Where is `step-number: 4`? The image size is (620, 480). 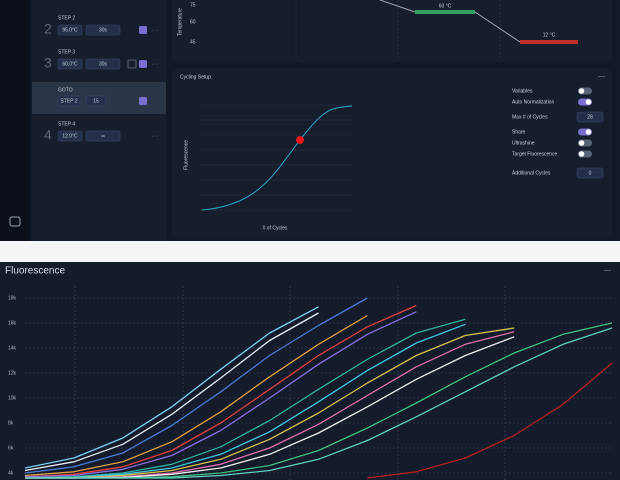 step-number: 4 is located at coordinates (48, 135).